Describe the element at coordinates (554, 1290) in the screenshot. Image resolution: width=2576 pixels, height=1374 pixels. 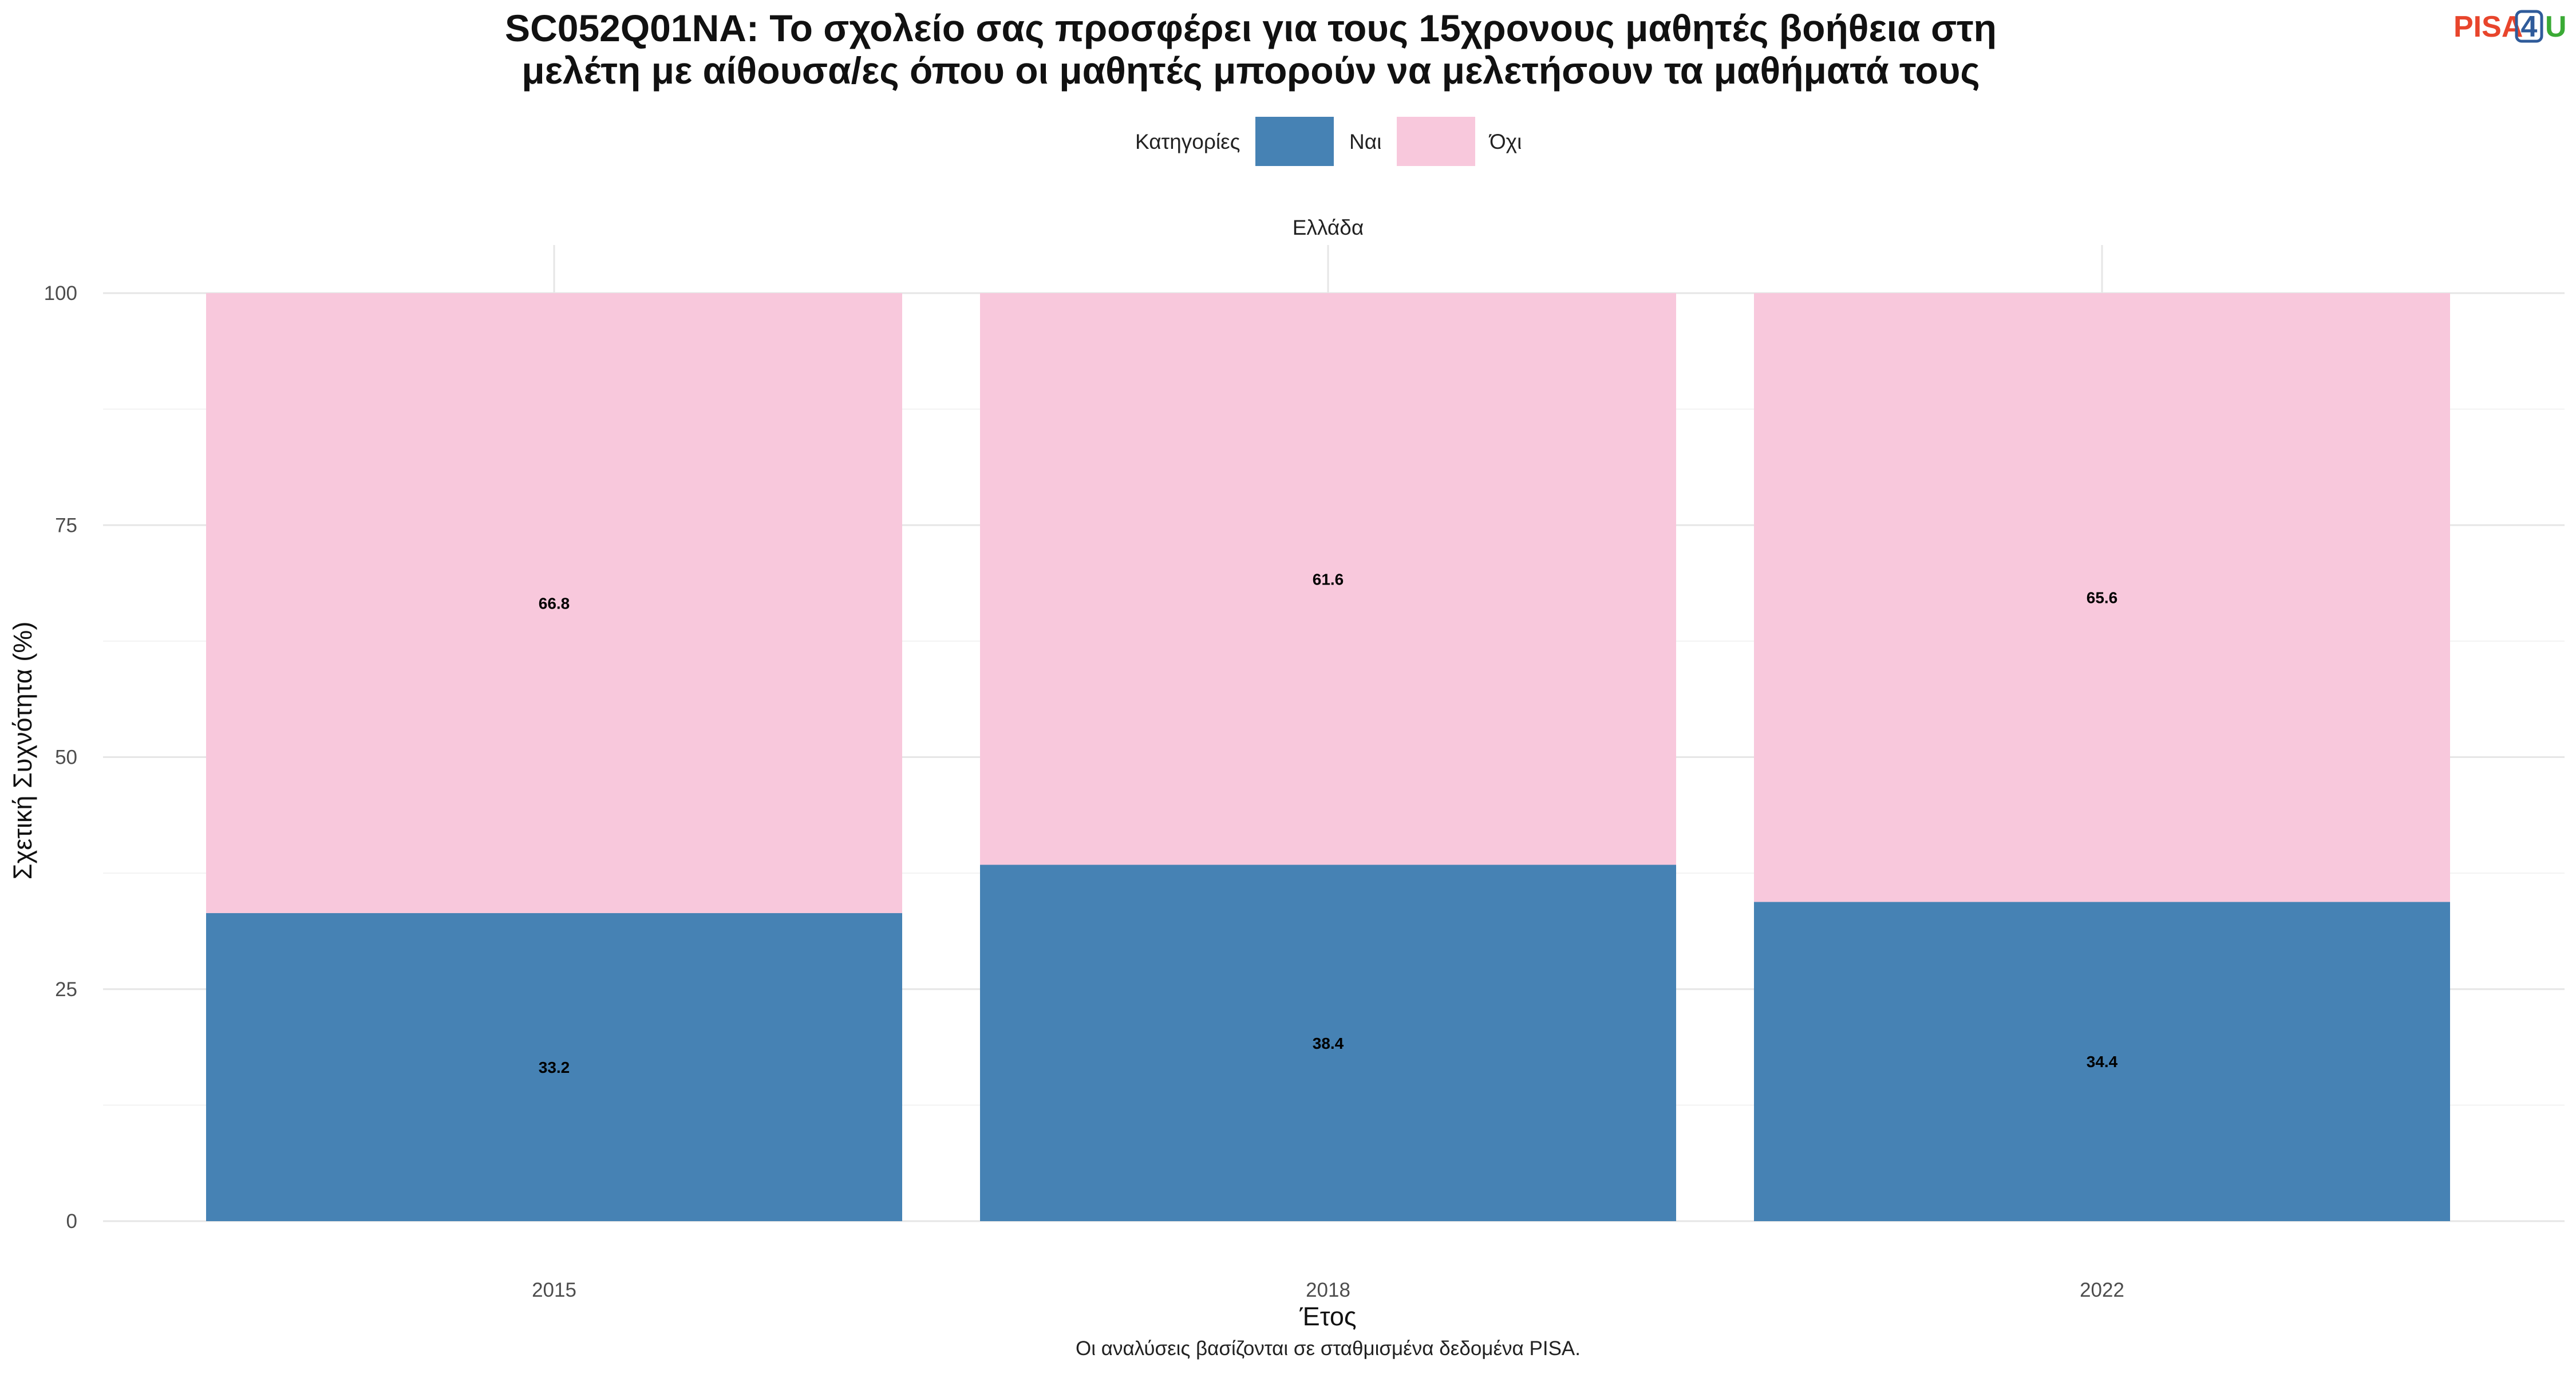
I see `x-tick-label: 2015` at that location.